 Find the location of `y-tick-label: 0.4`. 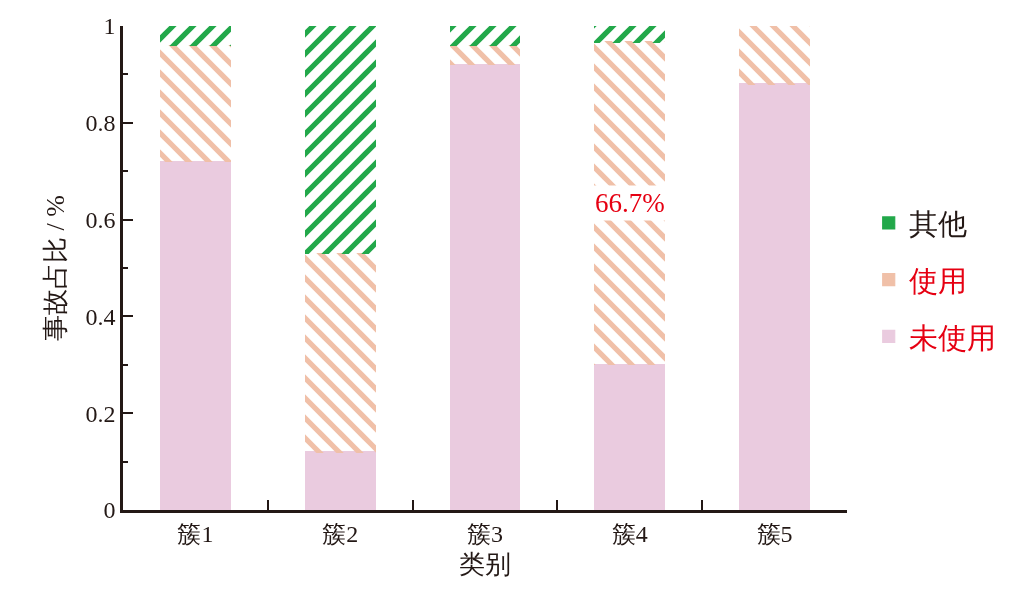

y-tick-label: 0.4 is located at coordinates (100, 316).